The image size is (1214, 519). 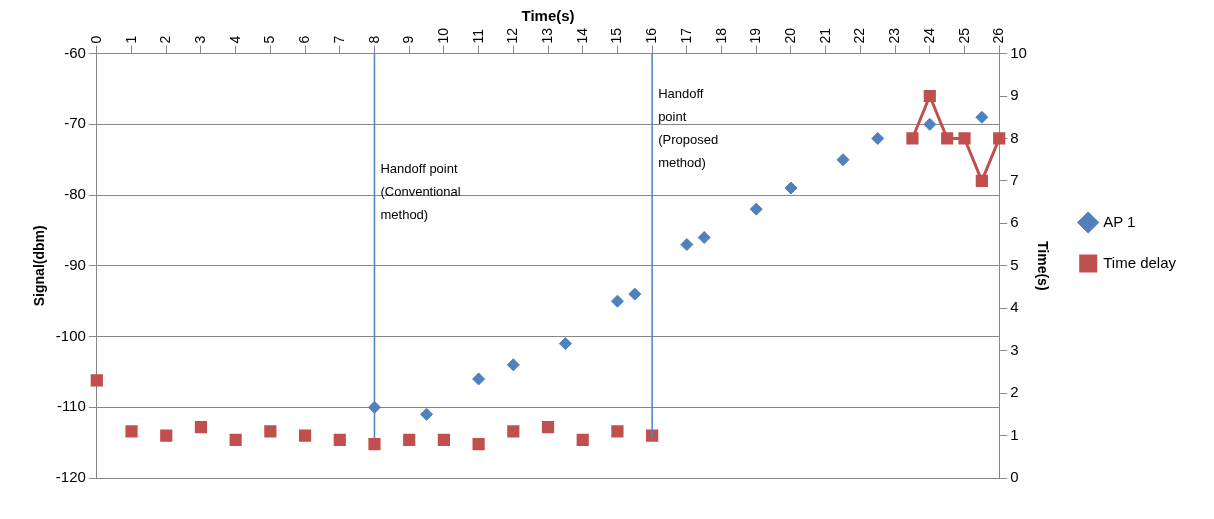 What do you see at coordinates (420, 192) in the screenshot?
I see `ref-line-label: Handoff point (Conventional method)` at bounding box center [420, 192].